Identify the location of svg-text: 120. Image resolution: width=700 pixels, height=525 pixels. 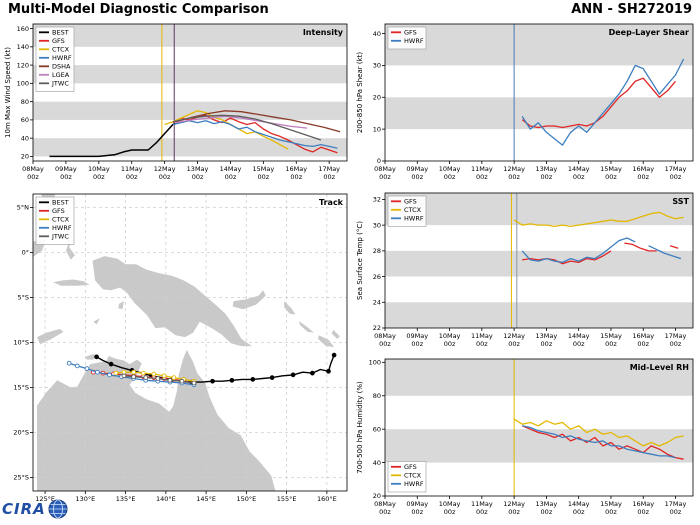
(23, 65).